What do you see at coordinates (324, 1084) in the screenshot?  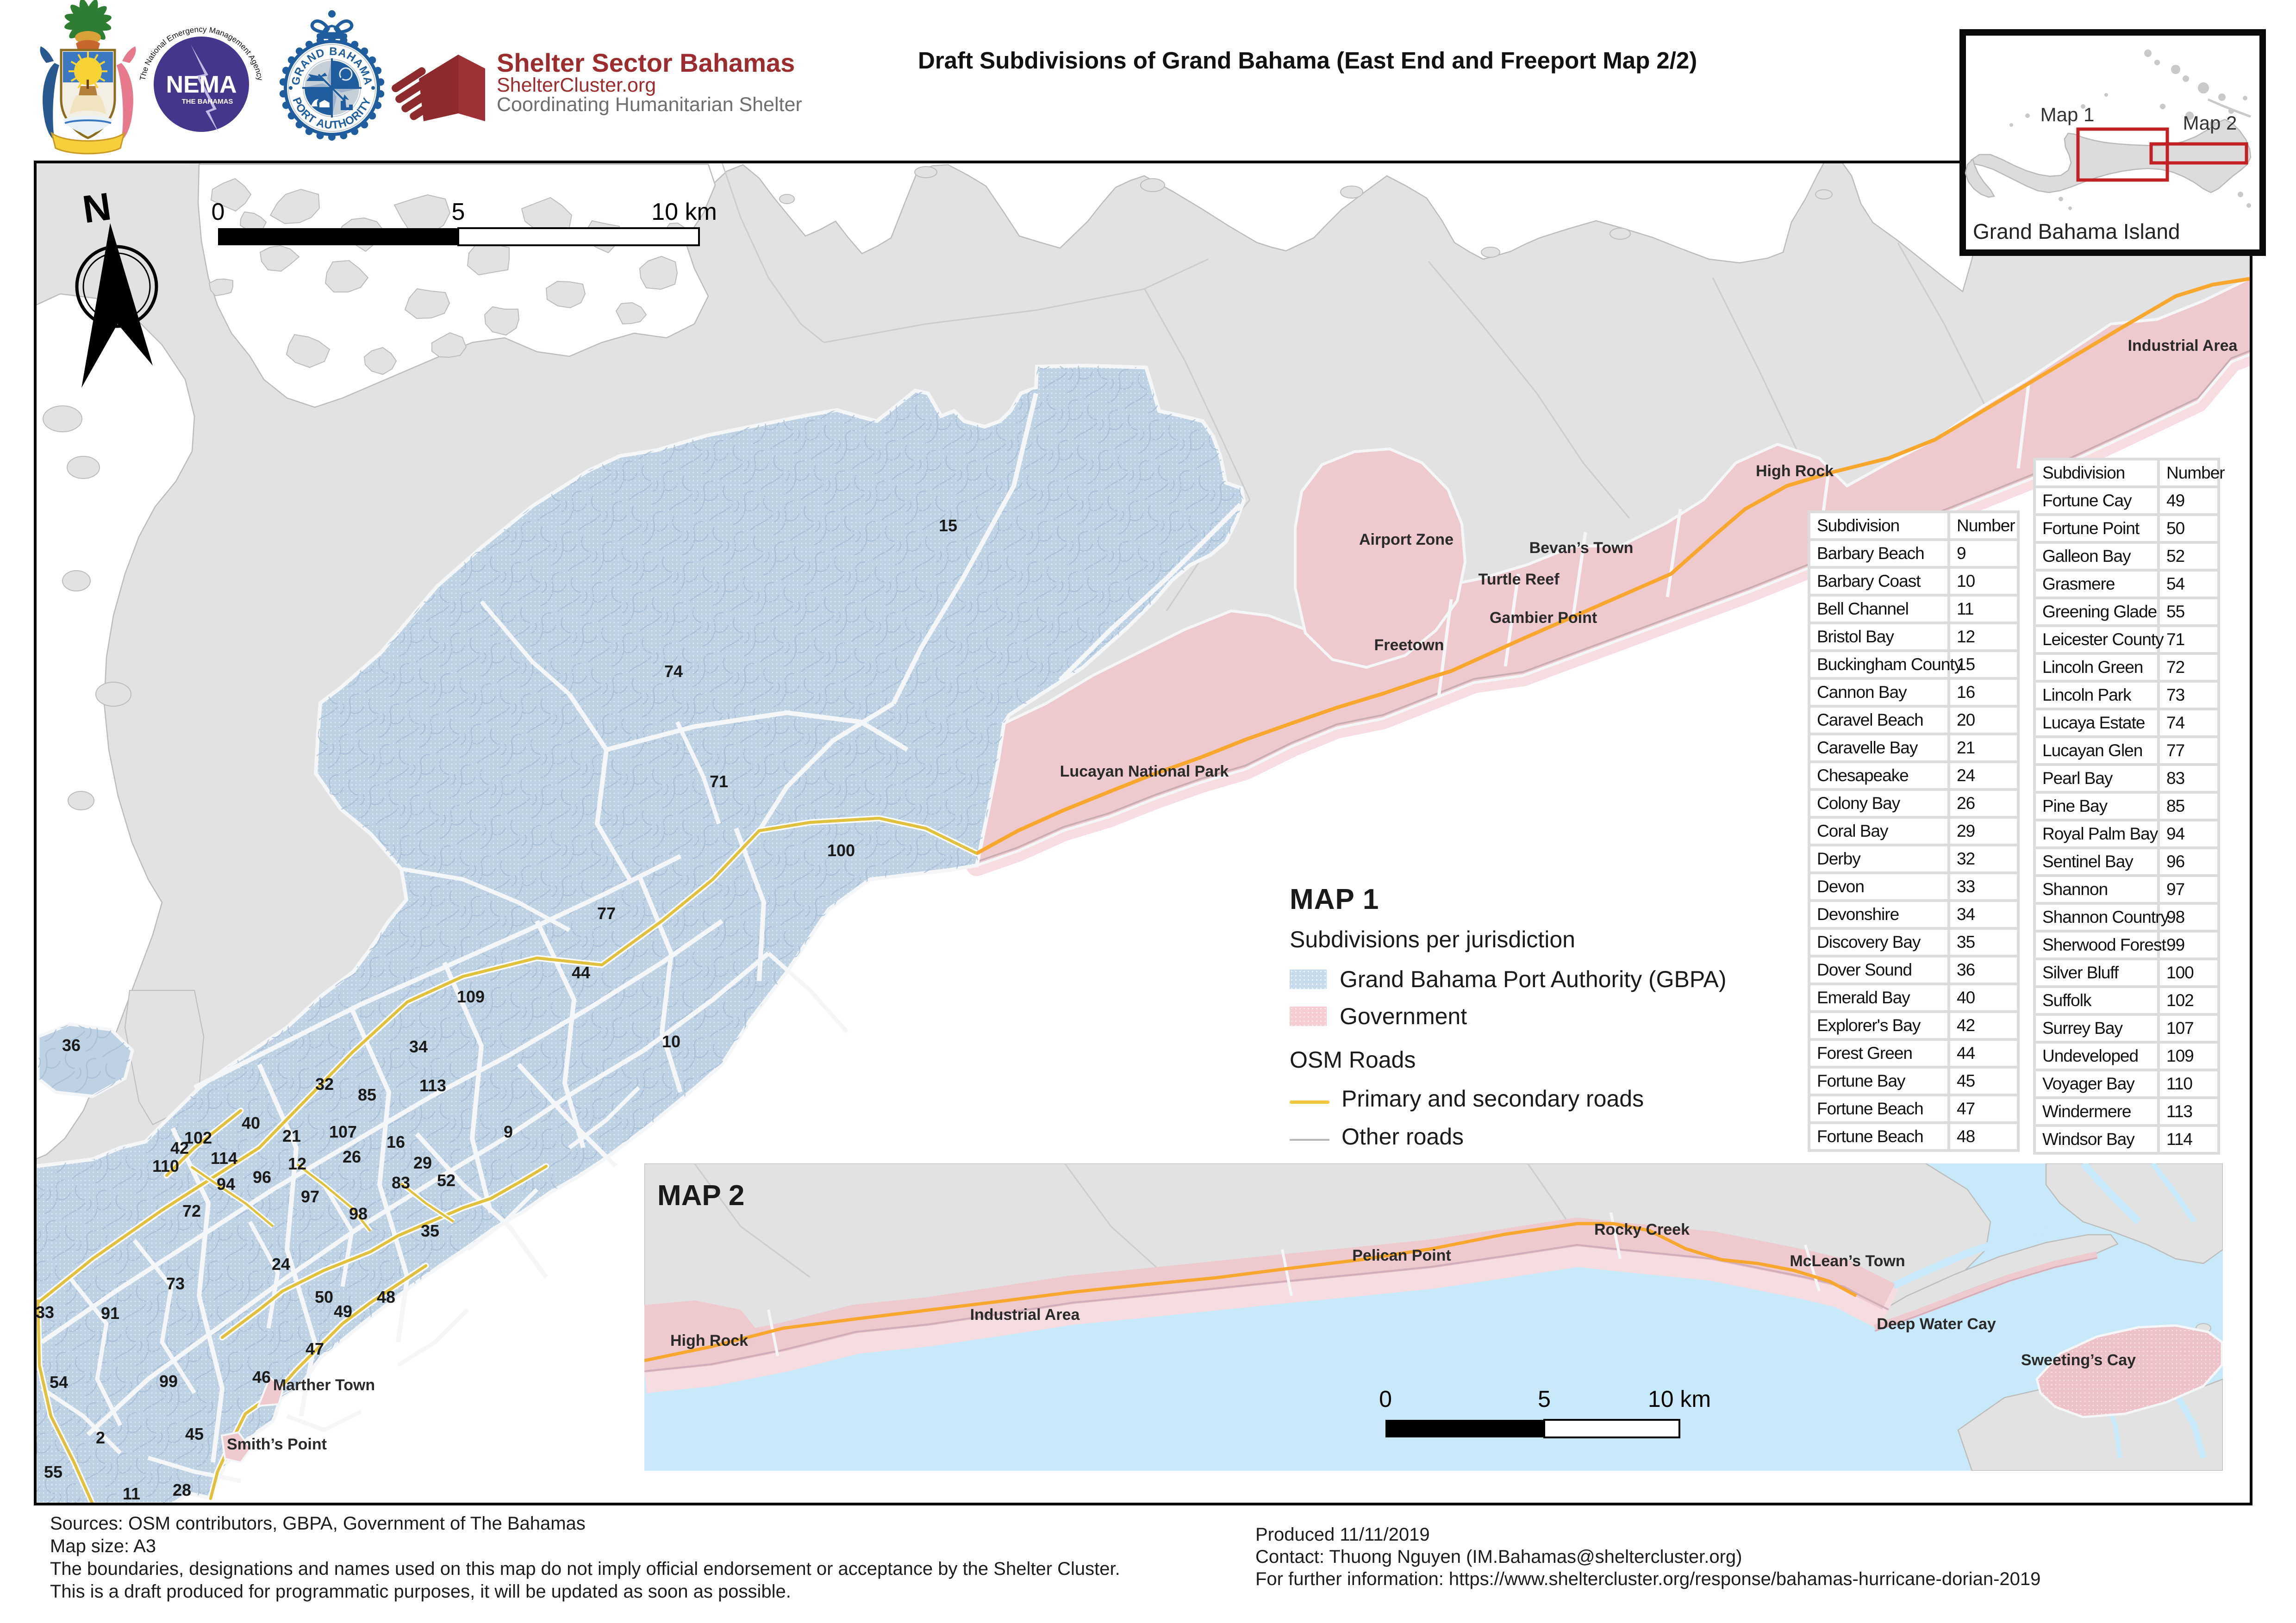 I see `svg-text: 32` at bounding box center [324, 1084].